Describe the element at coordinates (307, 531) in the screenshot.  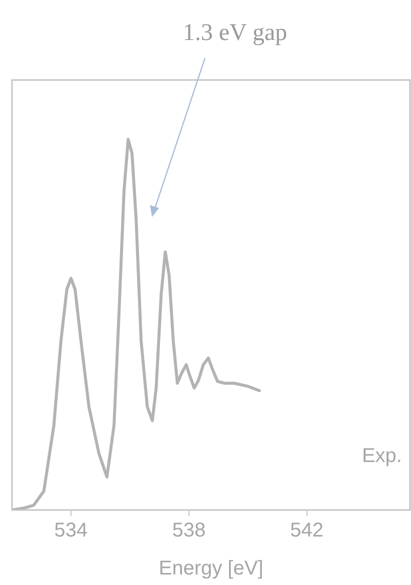
I see `x-tick-label: 542` at that location.